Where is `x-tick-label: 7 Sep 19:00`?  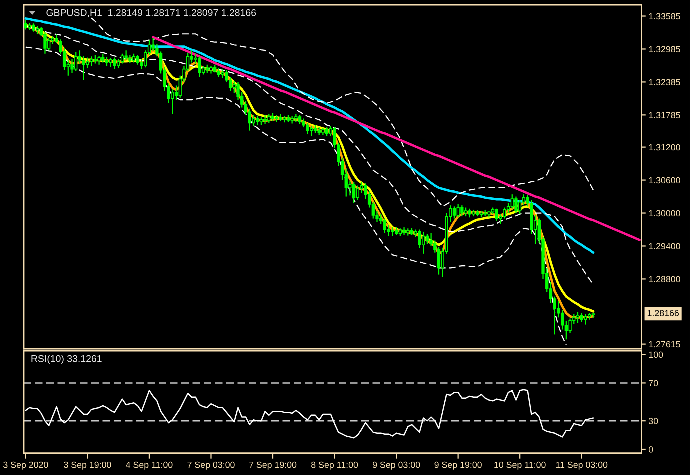
x-tick-label: 7 Sep 19:00 is located at coordinates (273, 466).